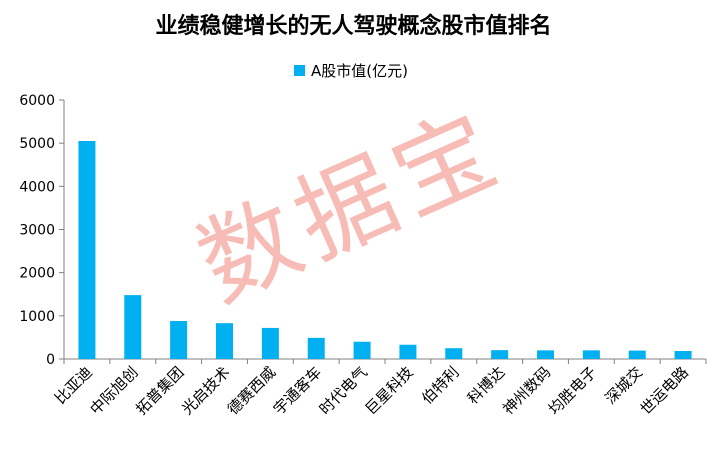  I want to click on y-tick-label: 0, so click(50, 360).